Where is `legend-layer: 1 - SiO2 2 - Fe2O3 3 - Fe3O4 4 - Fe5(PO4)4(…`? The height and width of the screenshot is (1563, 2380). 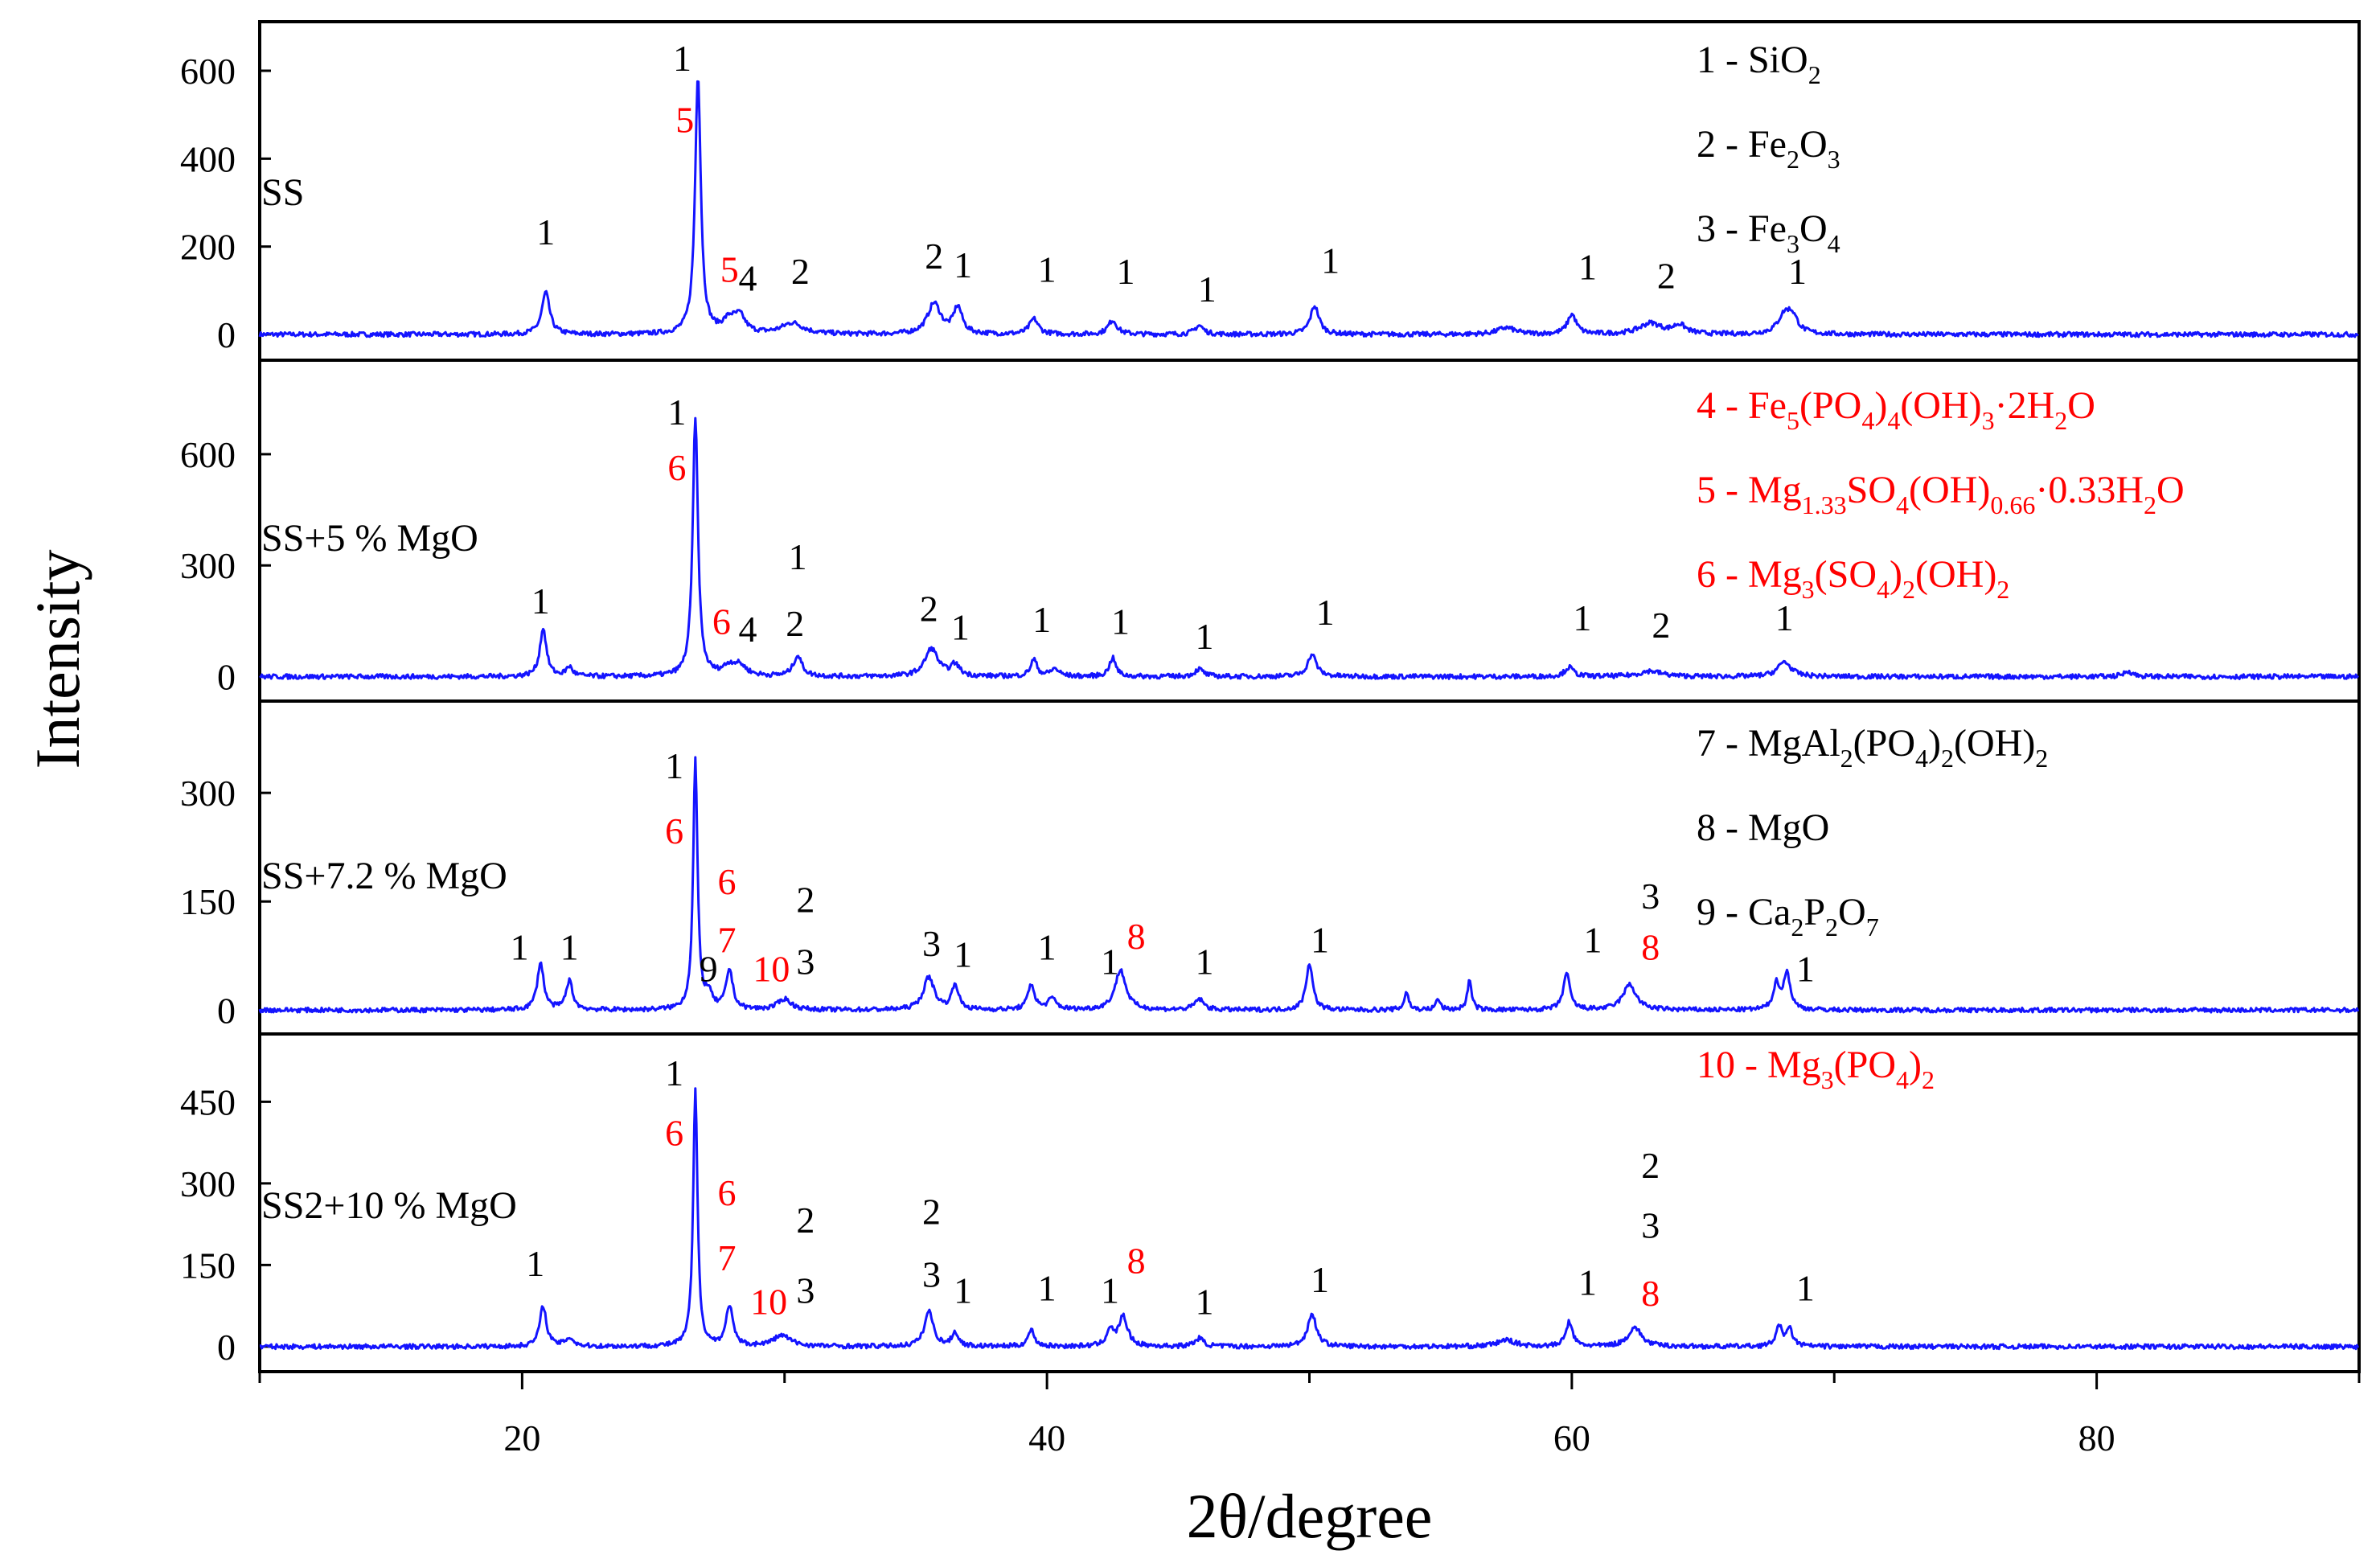
legend-layer: 1 - SiO2 2 - Fe2O3 3 - Fe3O4 4 - Fe5(PO4)4(… is located at coordinates (1941, 567).